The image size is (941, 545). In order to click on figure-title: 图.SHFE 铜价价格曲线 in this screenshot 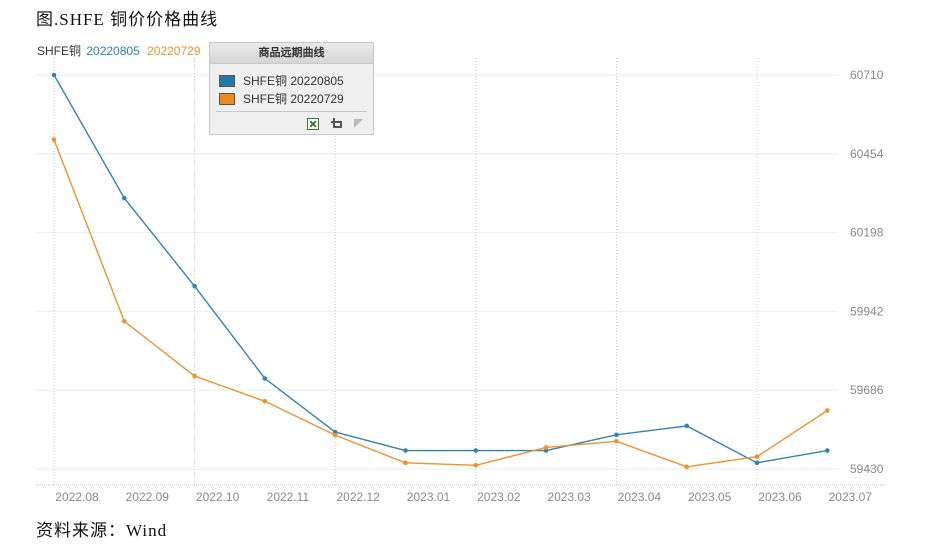, I will do `click(127, 19)`.